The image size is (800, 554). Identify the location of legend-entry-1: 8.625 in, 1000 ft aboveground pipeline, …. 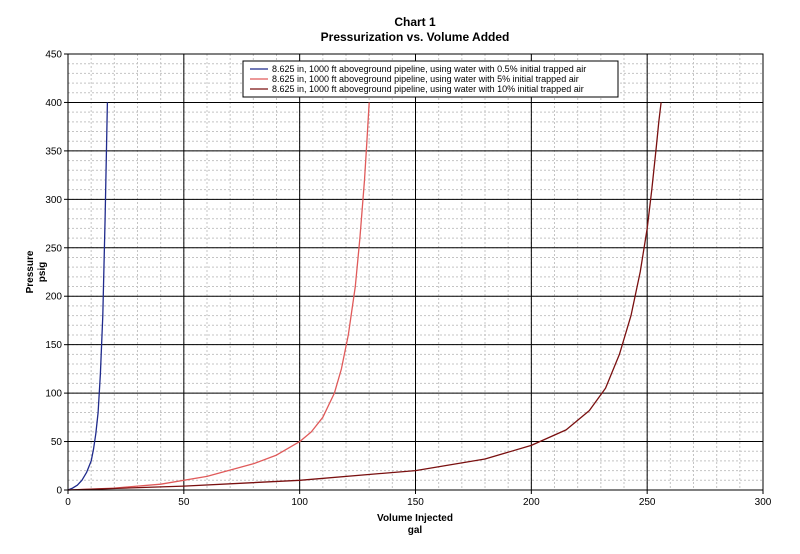
(429, 69).